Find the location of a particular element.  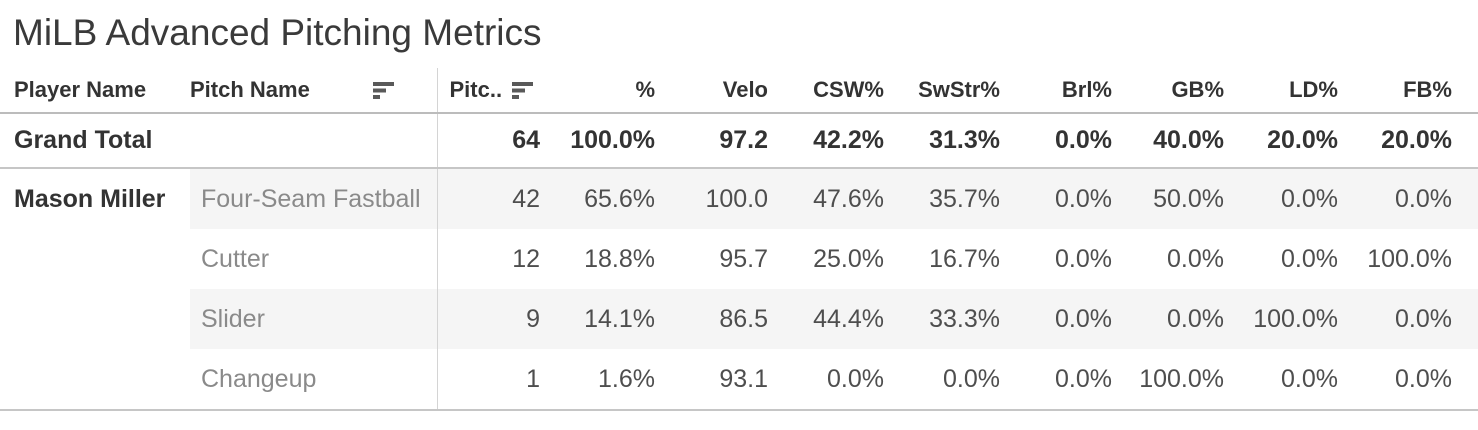

column-header-swstr: SwStr% is located at coordinates (942, 91).